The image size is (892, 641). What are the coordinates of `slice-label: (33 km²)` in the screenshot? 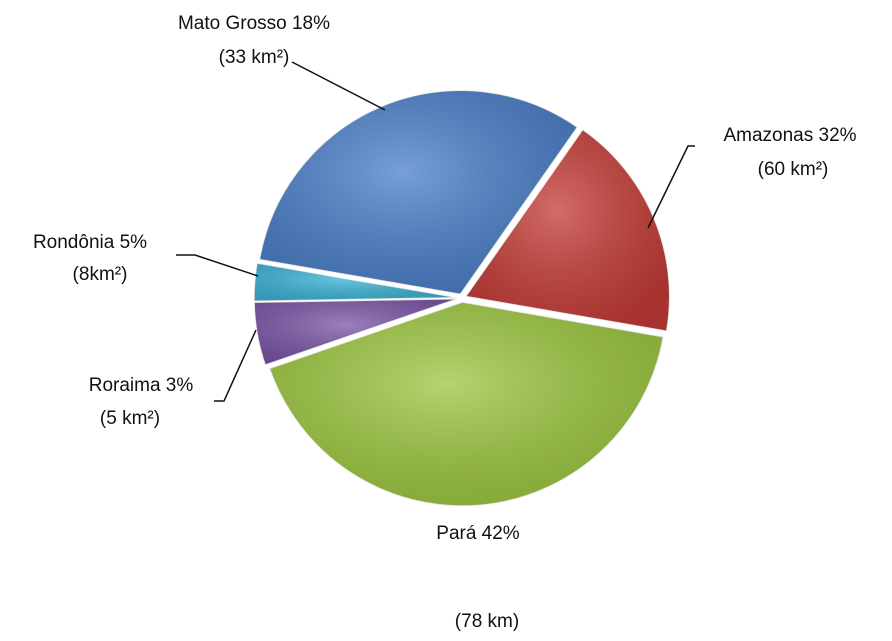 It's located at (254, 57).